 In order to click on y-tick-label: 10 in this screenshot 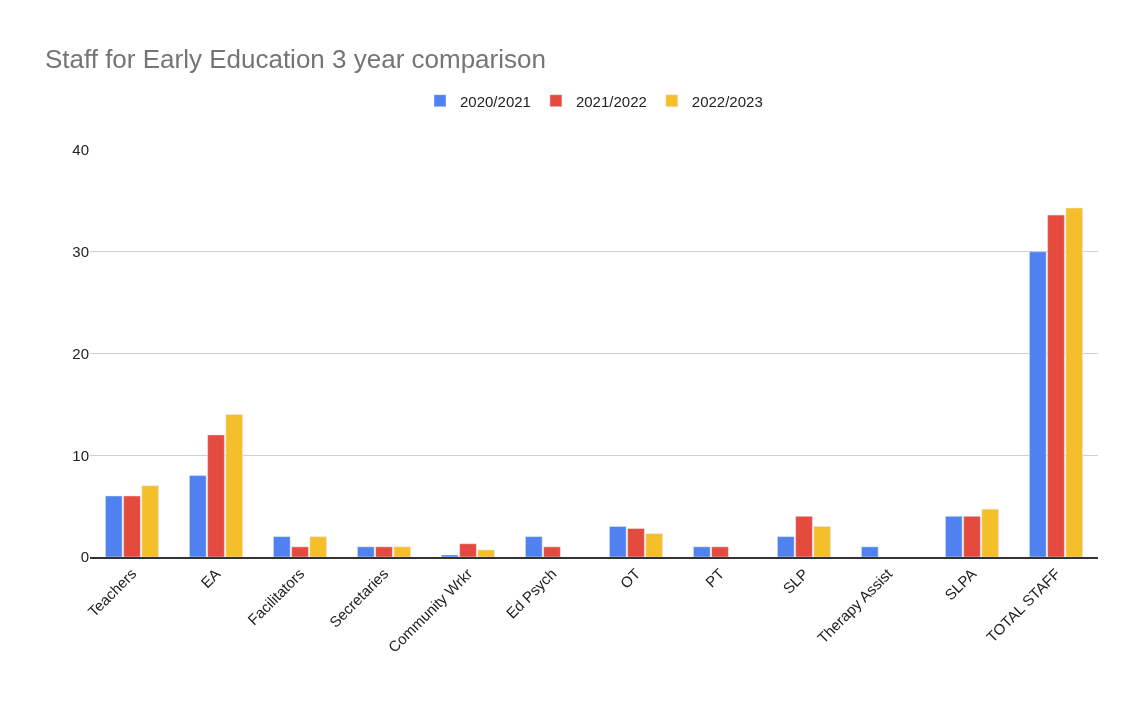, I will do `click(80, 455)`.